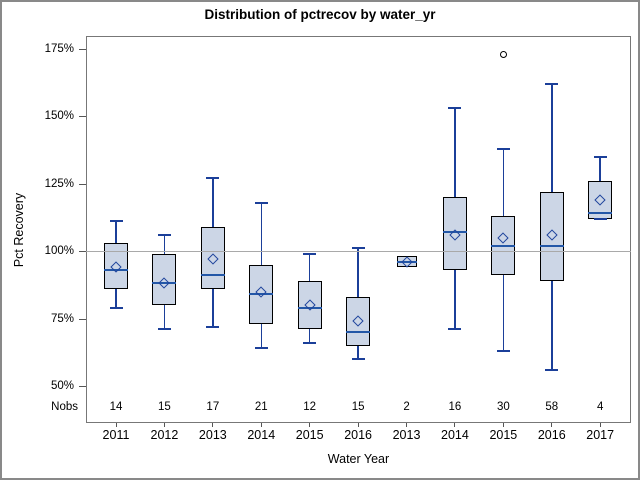 The width and height of the screenshot is (640, 480). Describe the element at coordinates (600, 407) in the screenshot. I see `nobs-value: 4` at that location.